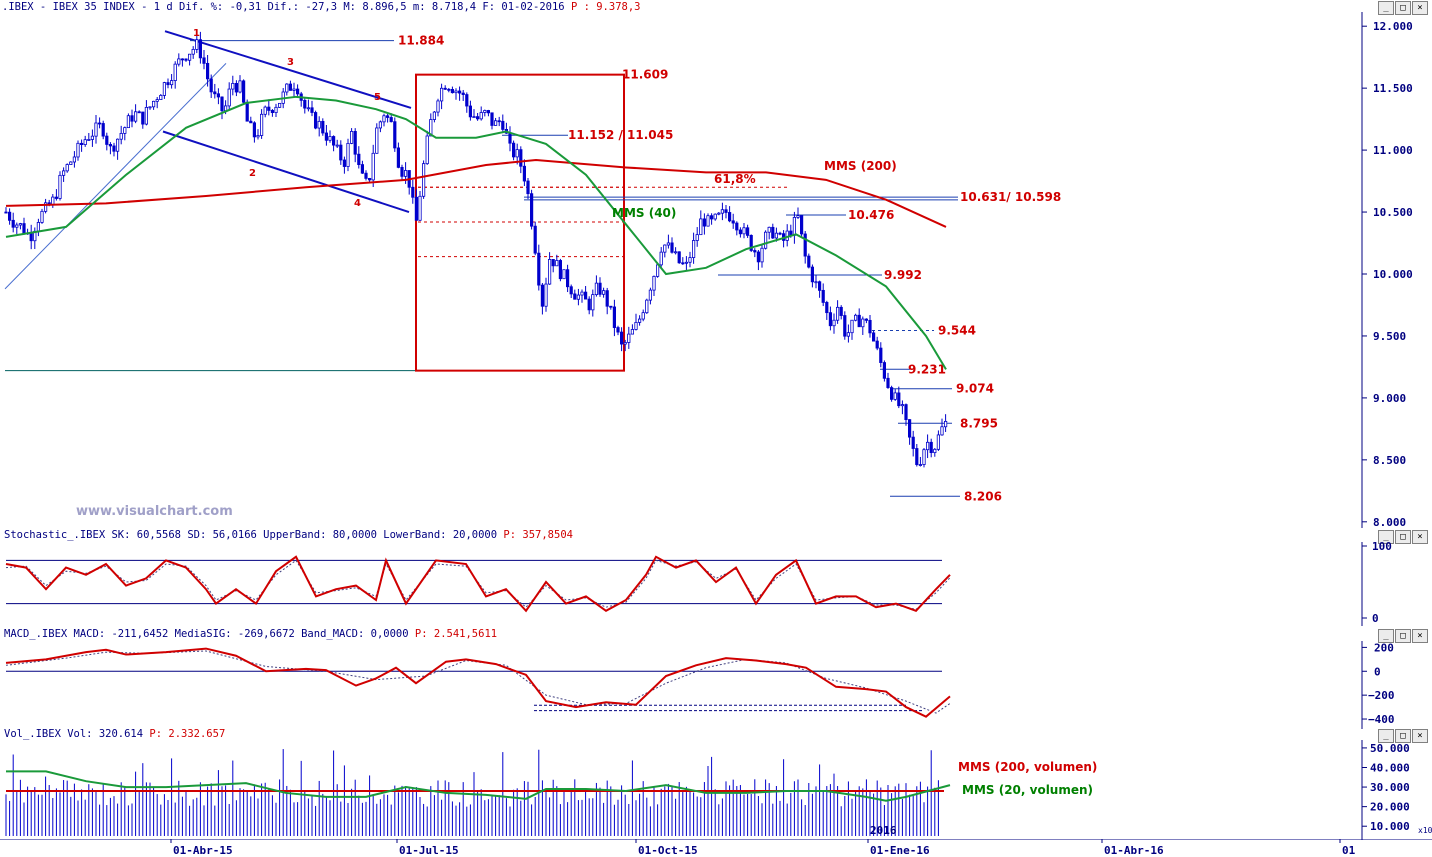 The height and width of the screenshot is (857, 1432). What do you see at coordinates (1403, 537) in the screenshot?
I see `stoch-restore-button: □` at bounding box center [1403, 537].